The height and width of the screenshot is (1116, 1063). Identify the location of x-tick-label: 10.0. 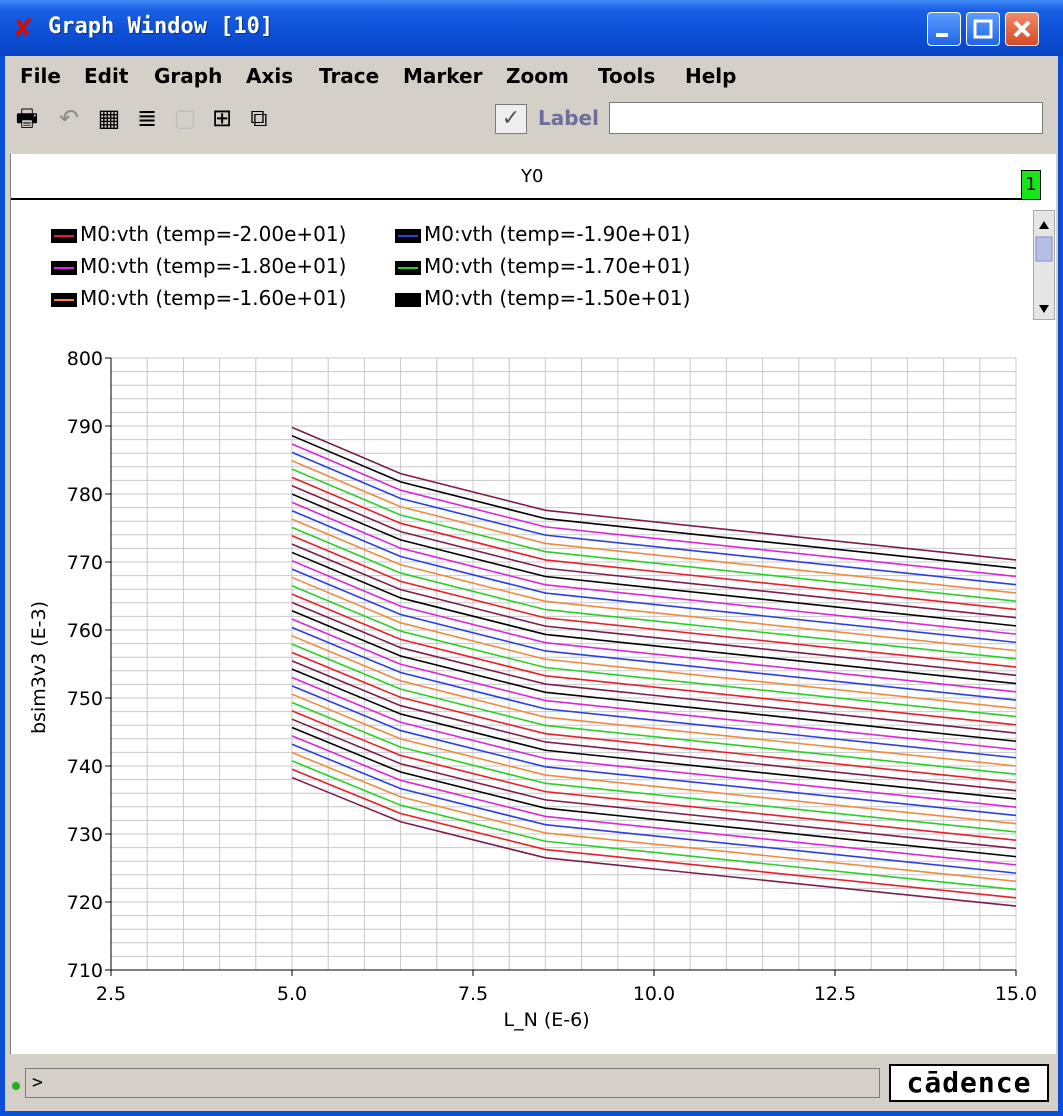
(654, 994).